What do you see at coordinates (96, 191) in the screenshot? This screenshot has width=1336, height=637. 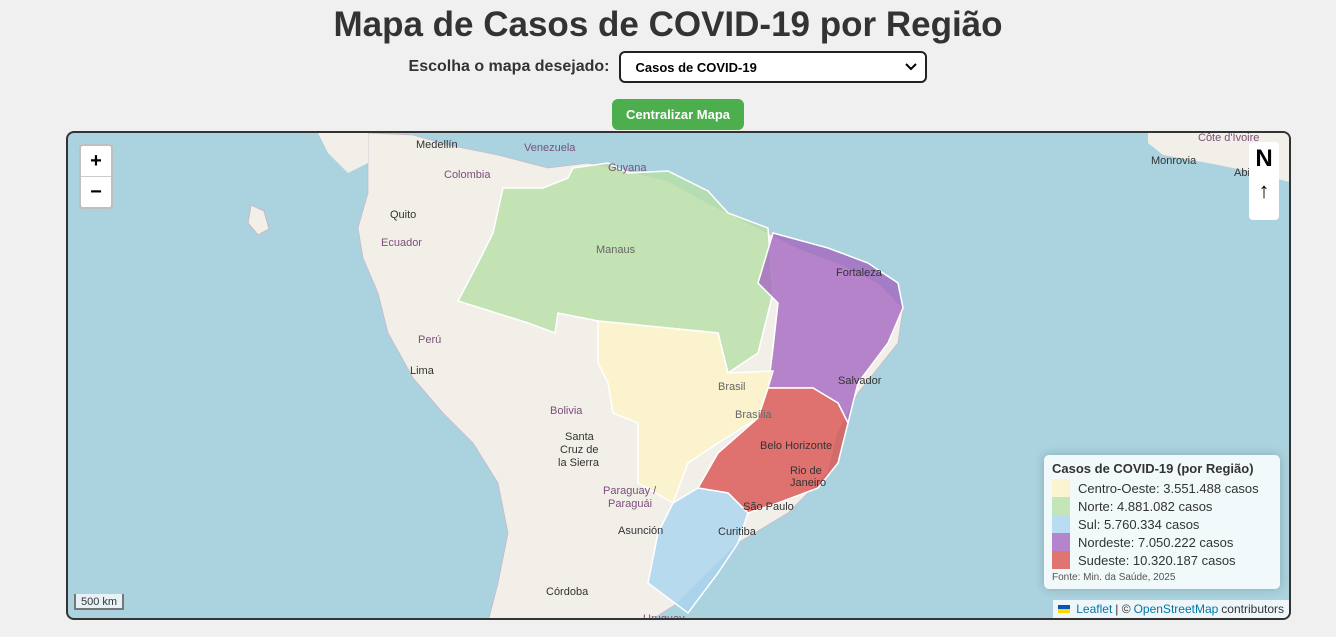 I see `zoom-out-button: −` at bounding box center [96, 191].